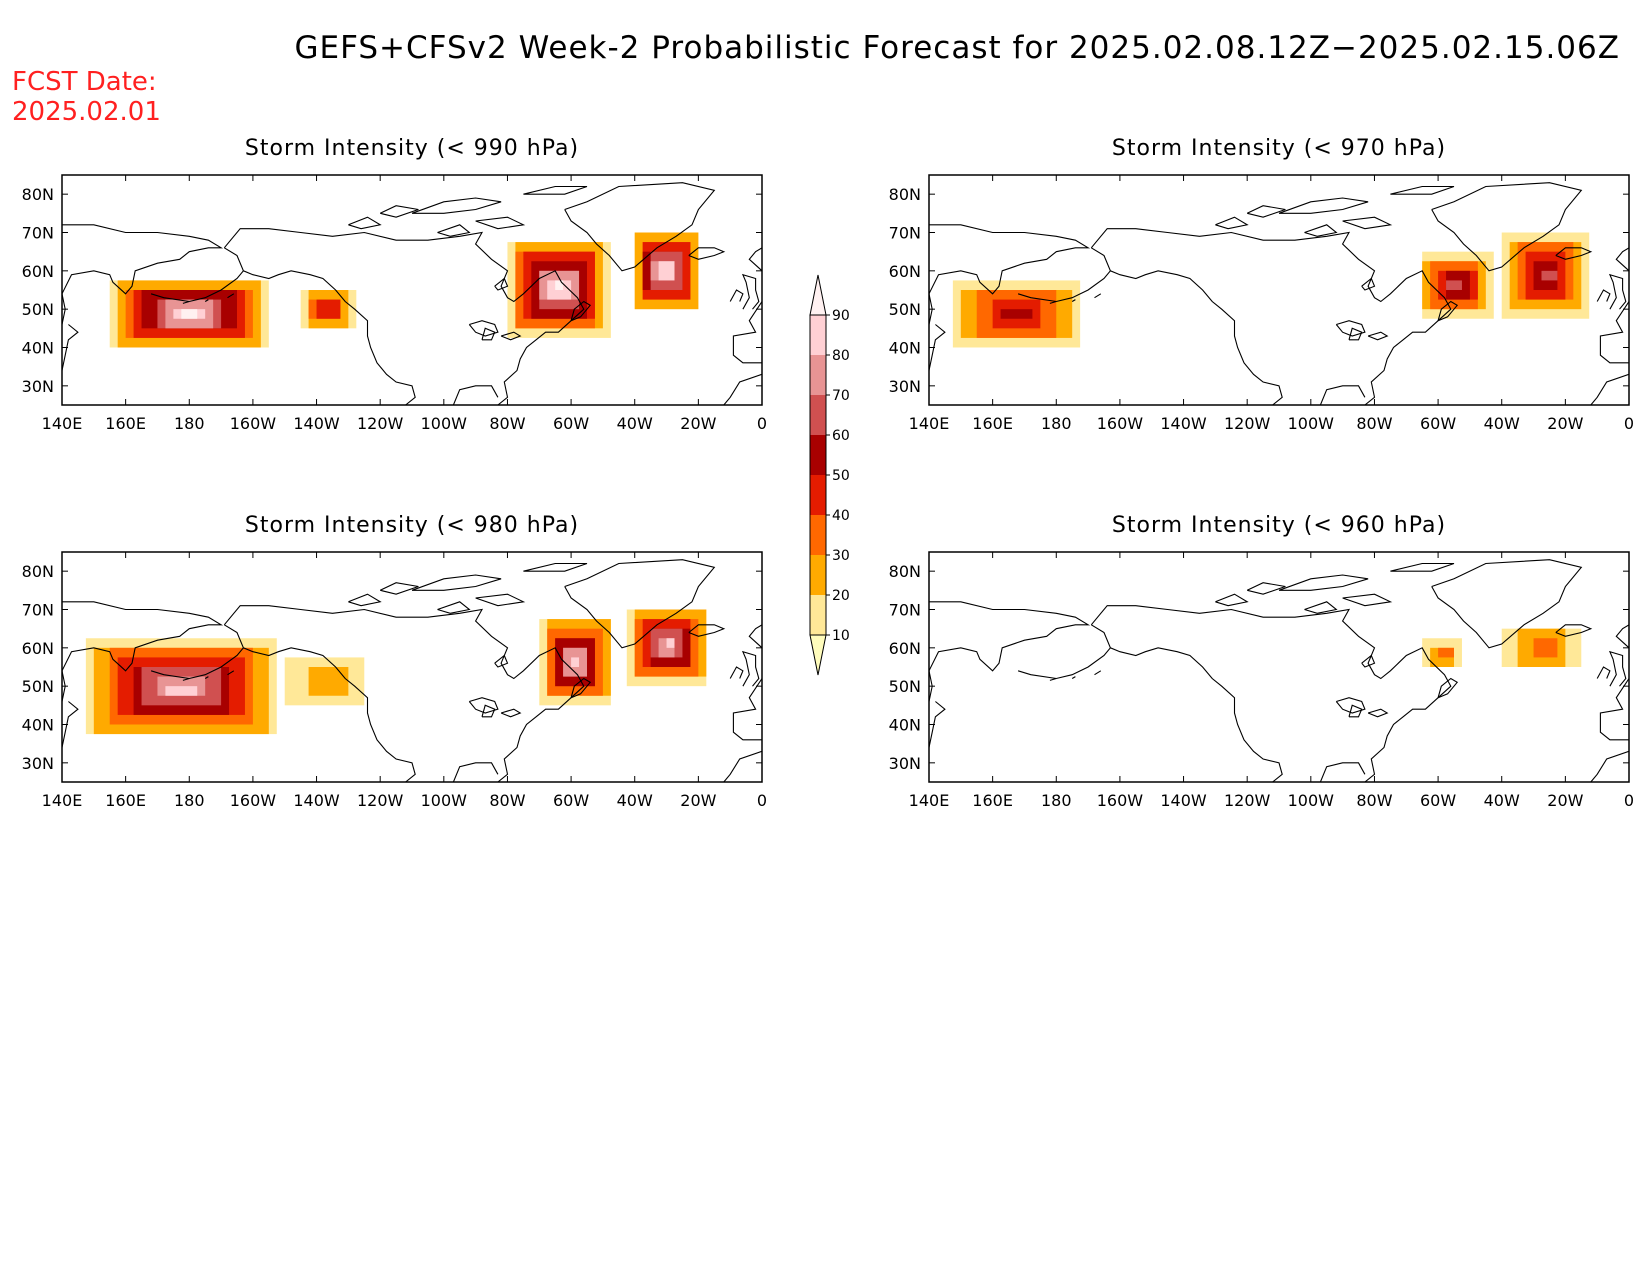 The height and width of the screenshot is (1275, 1650). What do you see at coordinates (841, 356) in the screenshot?
I see `colorbar-label: 80` at bounding box center [841, 356].